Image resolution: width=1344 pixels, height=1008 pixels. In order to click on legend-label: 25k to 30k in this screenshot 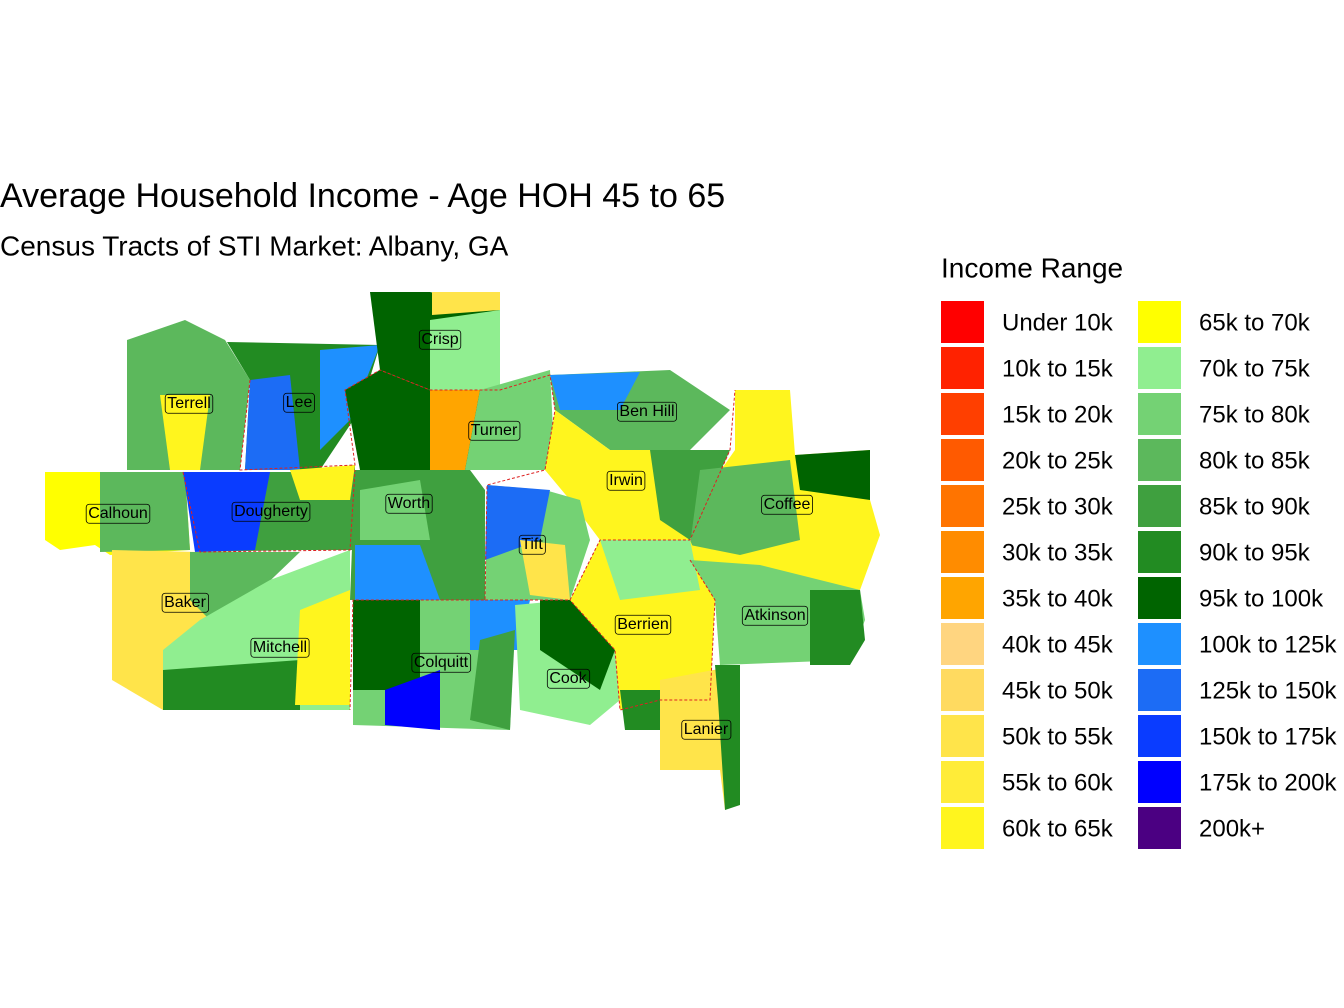, I will do `click(1058, 506)`.